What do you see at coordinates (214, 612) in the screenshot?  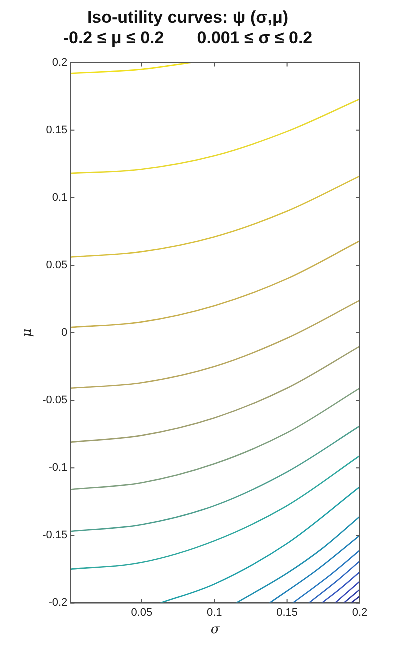 I see `x-tick-label: 0.1` at bounding box center [214, 612].